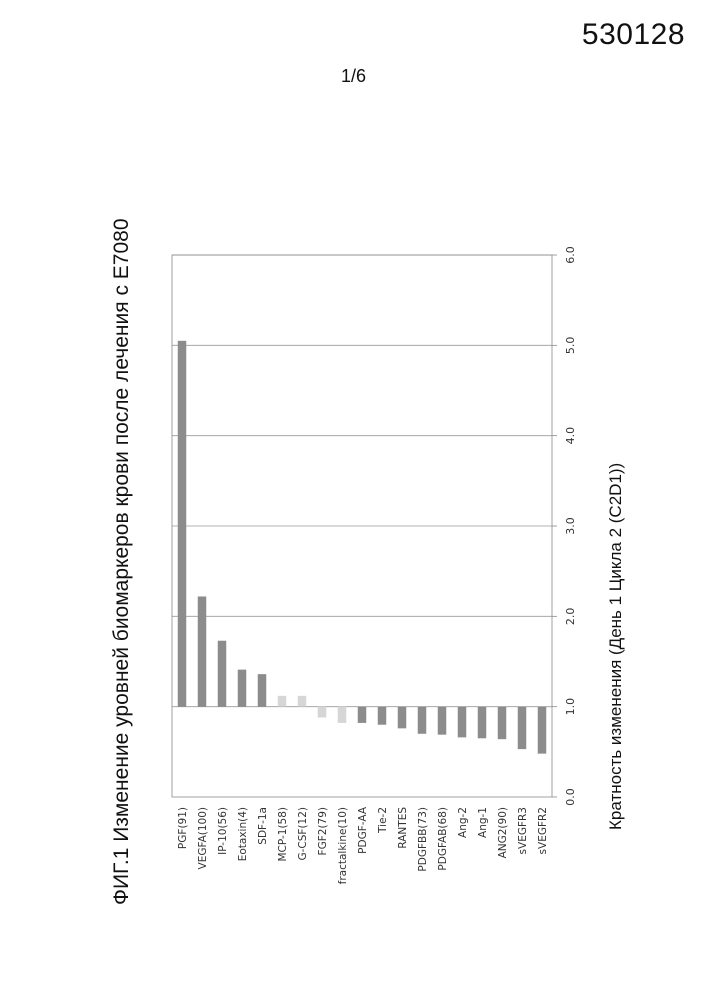 Image resolution: width=707 pixels, height=1000 pixels. I want to click on category-label-0: PGF(91), so click(183, 828).